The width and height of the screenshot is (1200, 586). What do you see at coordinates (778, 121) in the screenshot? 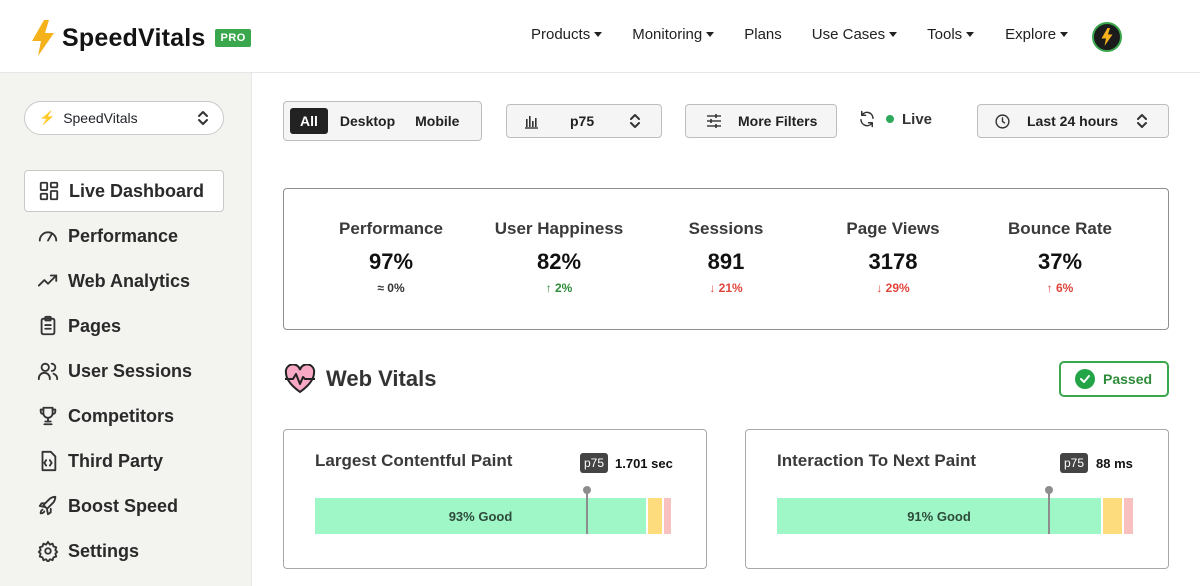
I see `more-filters-label: More Filters` at bounding box center [778, 121].